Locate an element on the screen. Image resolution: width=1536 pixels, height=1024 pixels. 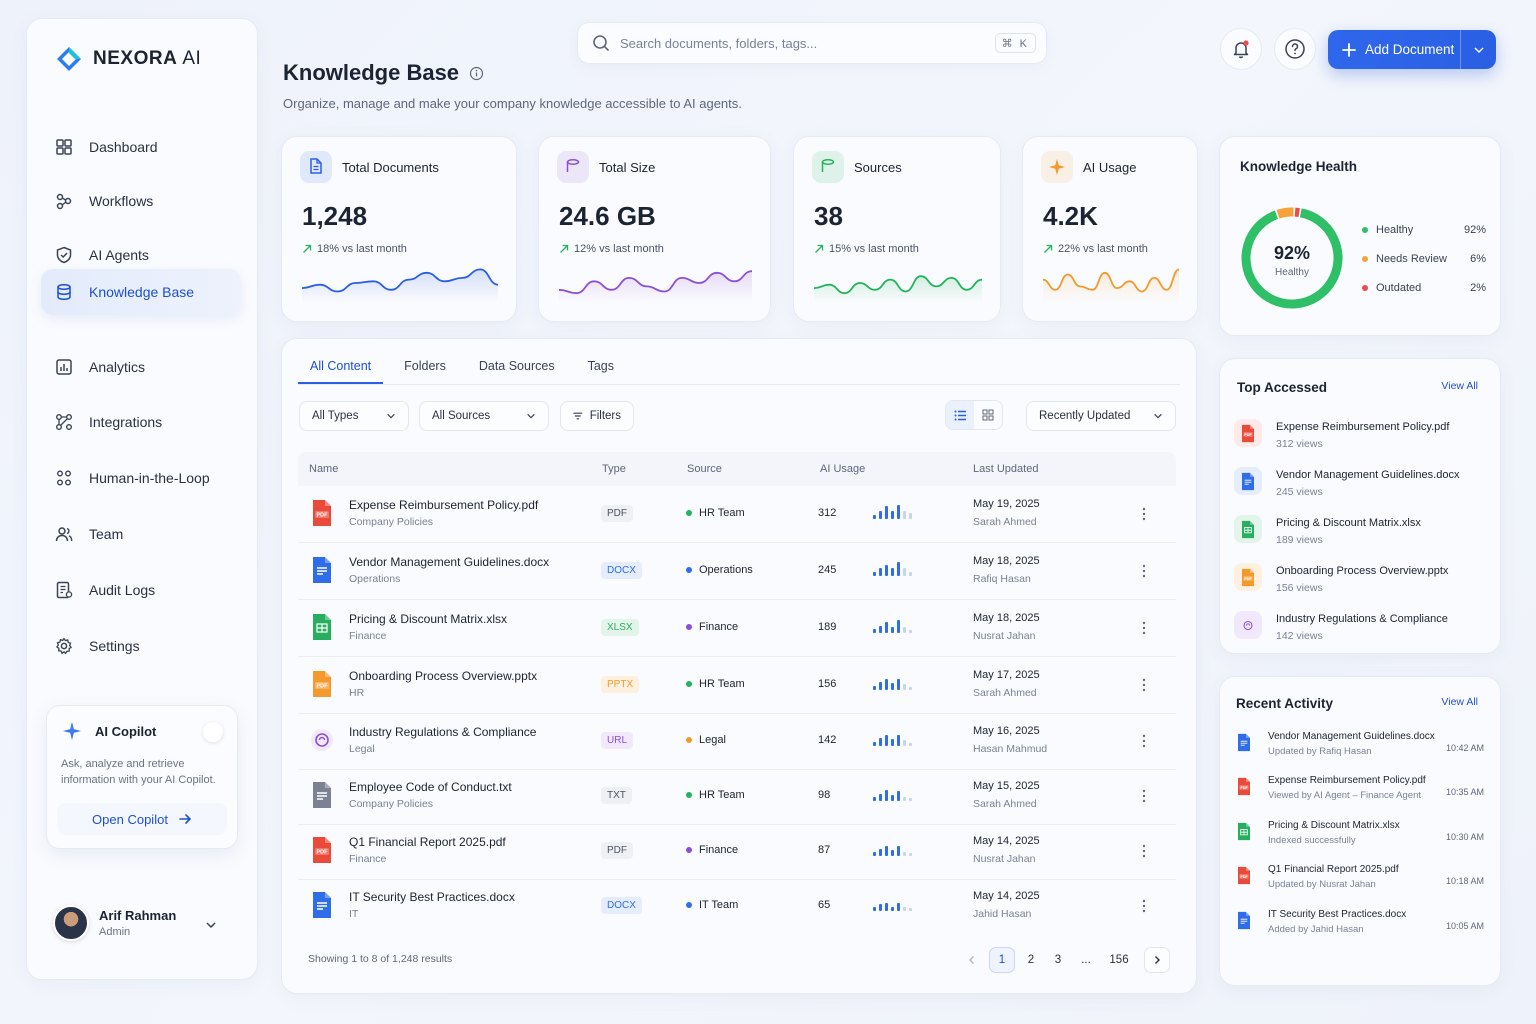
brand-logo: NEXORA AI is located at coordinates (128, 59).